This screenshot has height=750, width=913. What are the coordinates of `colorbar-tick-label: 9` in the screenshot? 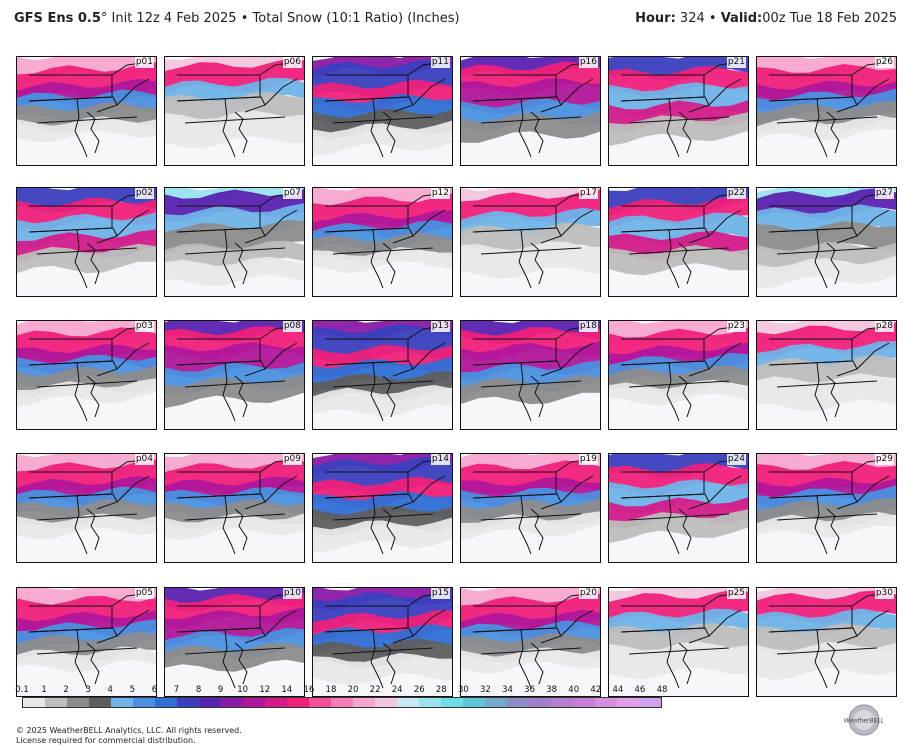 It's located at (220, 690).